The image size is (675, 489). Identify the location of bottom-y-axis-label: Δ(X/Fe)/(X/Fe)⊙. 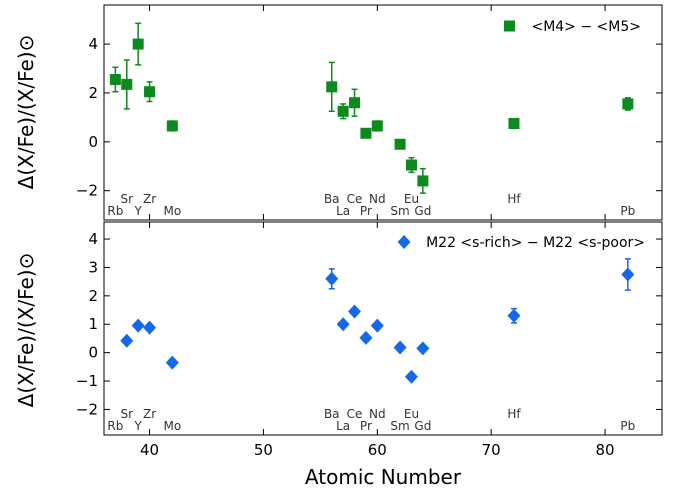
(26, 330).